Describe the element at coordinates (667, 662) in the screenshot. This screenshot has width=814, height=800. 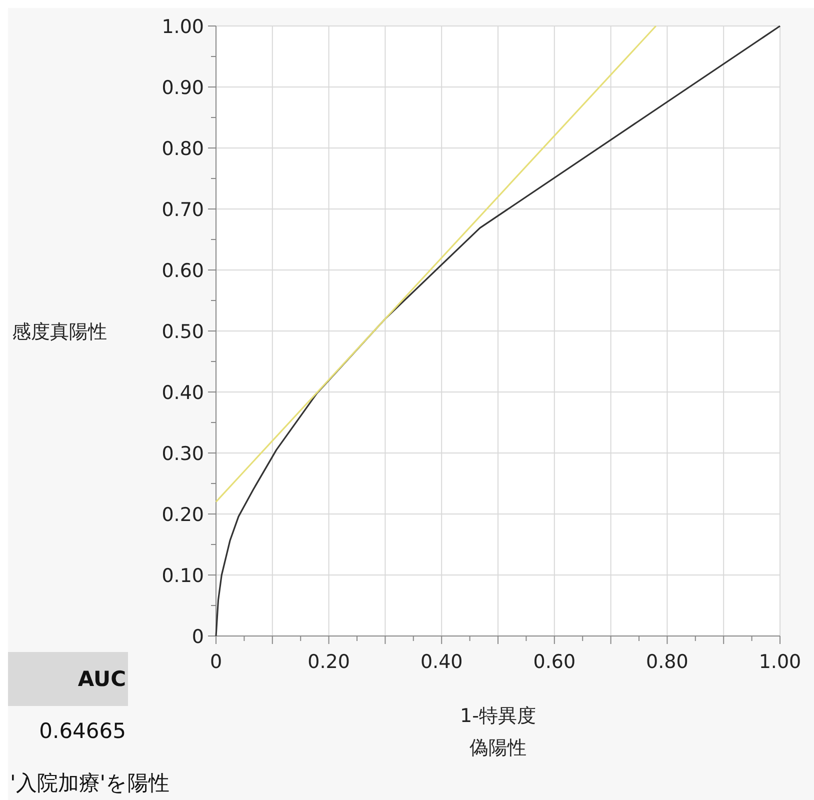
I see `x-tick-label: 0.80` at that location.